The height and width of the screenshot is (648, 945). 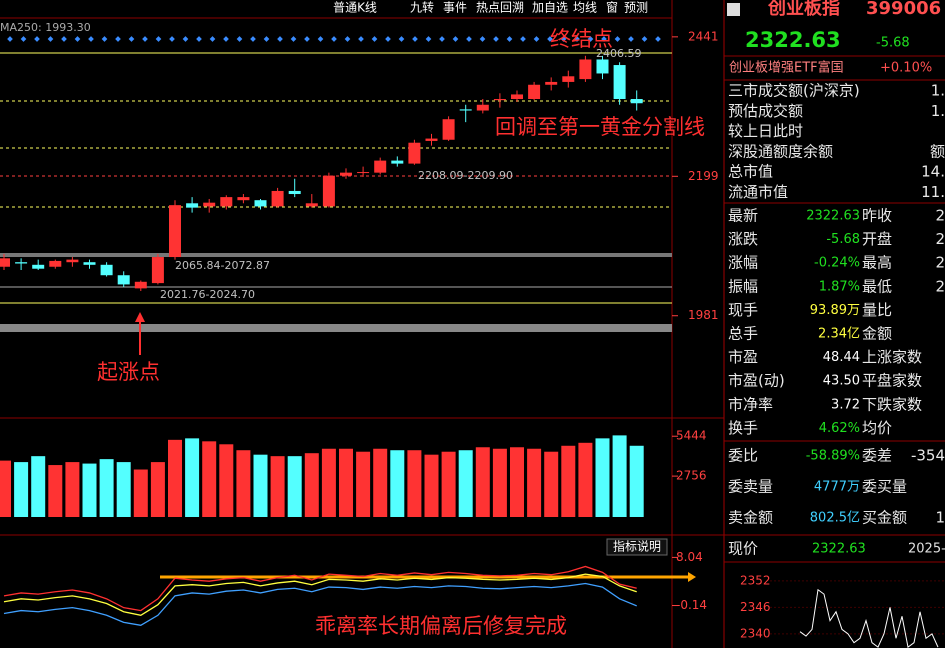 I want to click on quote-cell: 涨跌, so click(x=743, y=239).